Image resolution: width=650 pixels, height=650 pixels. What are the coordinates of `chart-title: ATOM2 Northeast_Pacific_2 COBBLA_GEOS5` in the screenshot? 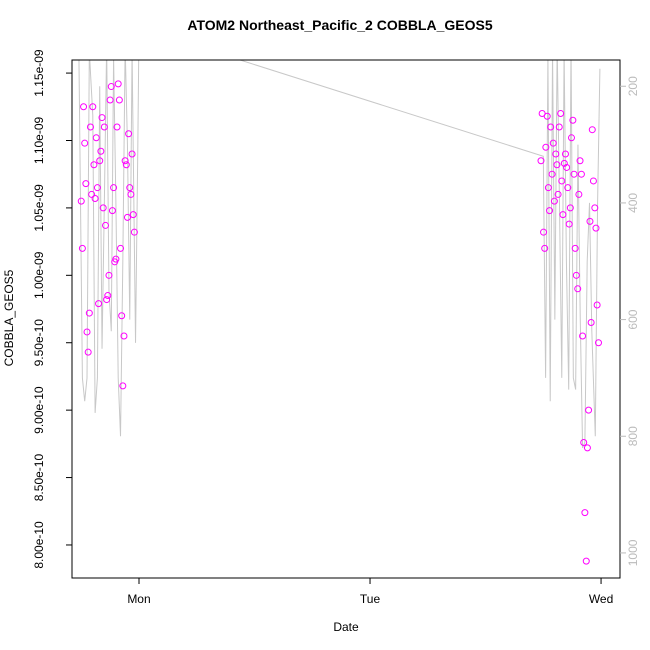 It's located at (339, 25).